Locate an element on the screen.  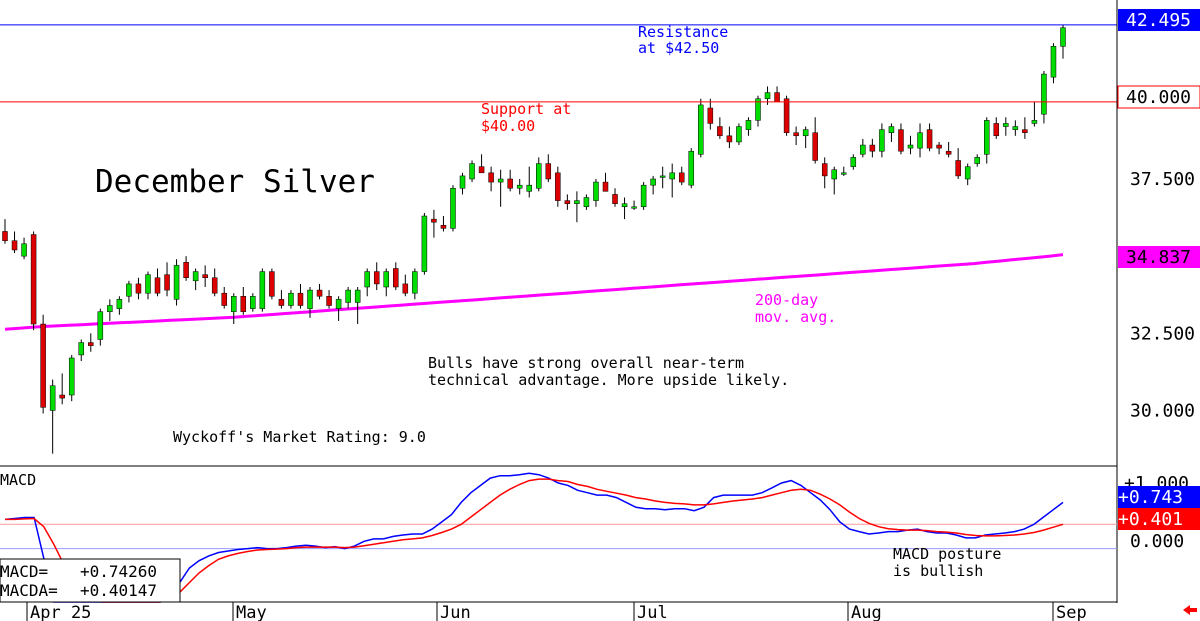
chart-title: December Silver is located at coordinates (235, 182).